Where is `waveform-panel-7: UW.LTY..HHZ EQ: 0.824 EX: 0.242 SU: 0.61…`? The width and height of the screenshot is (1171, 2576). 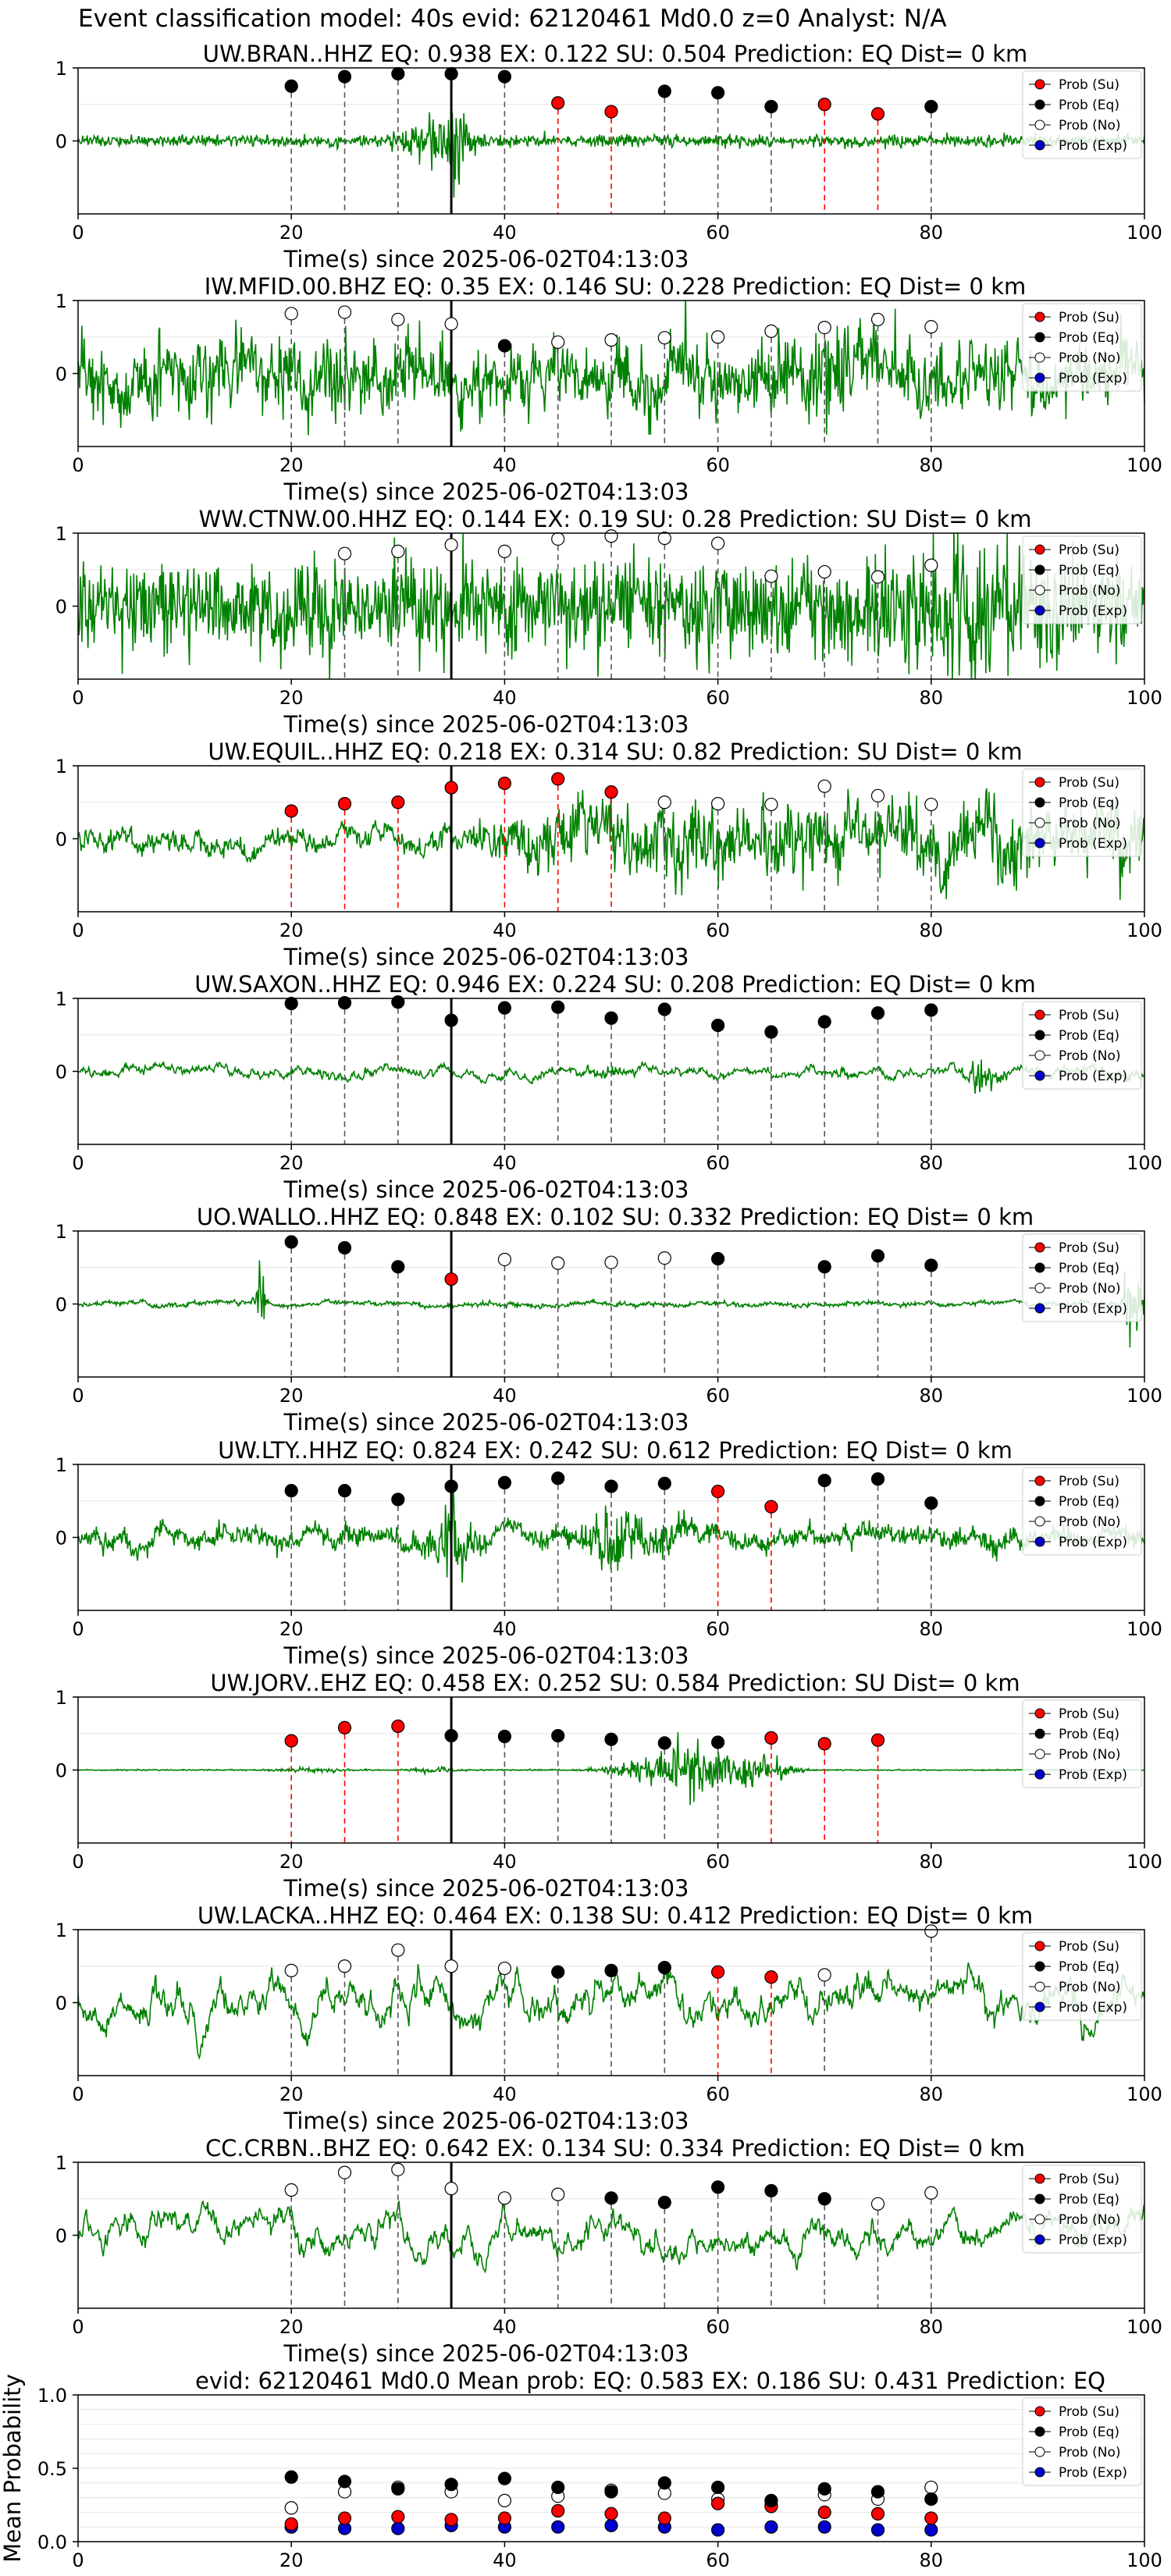
waveform-panel-7: UW.LTY..HHZ EQ: 0.824 EX: 0.242 SU: 0.61… is located at coordinates (608, 1553).